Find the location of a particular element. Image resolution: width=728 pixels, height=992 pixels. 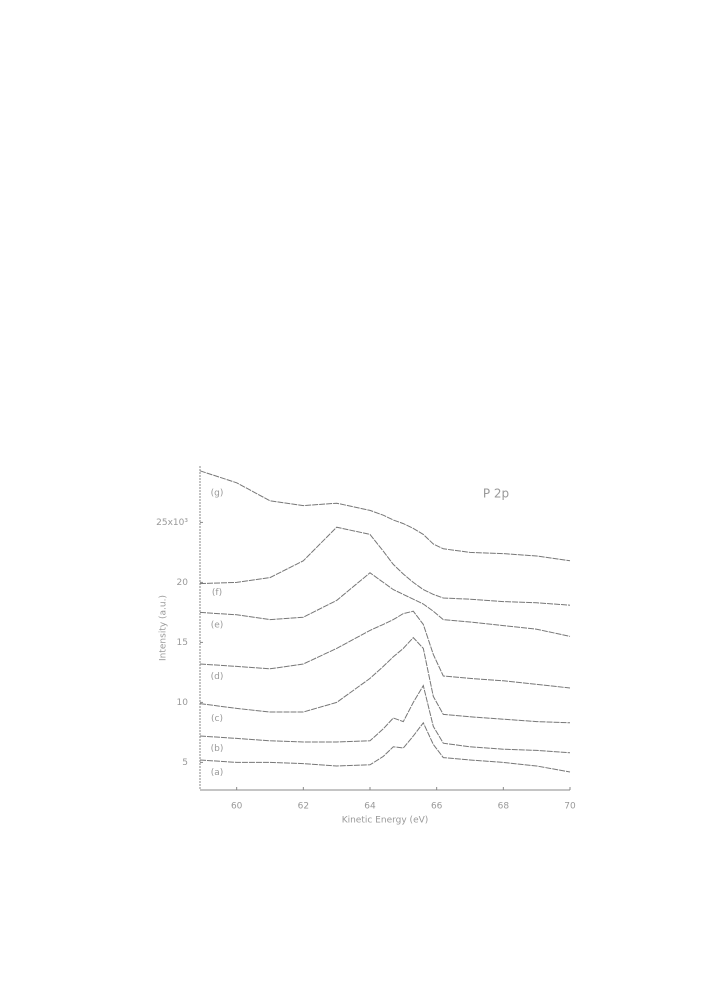

series-label: (c) is located at coordinates (217, 719).